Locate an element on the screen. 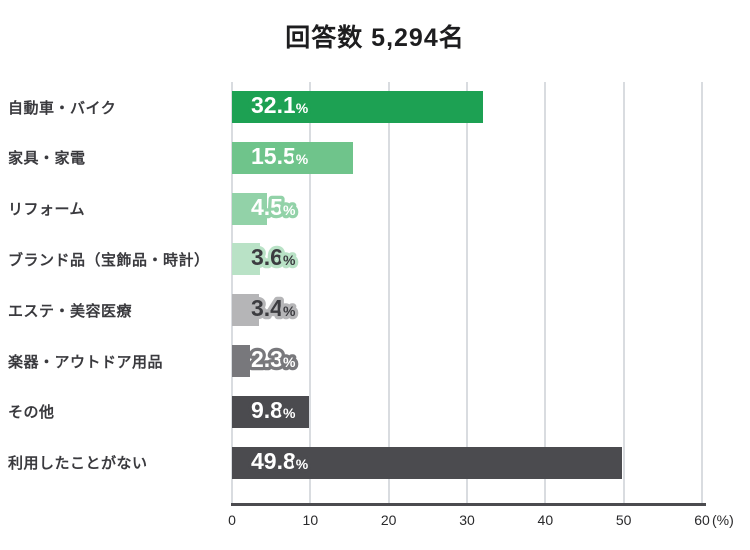 The width and height of the screenshot is (750, 550). x-axis-tick-label: 30 is located at coordinates (467, 520).